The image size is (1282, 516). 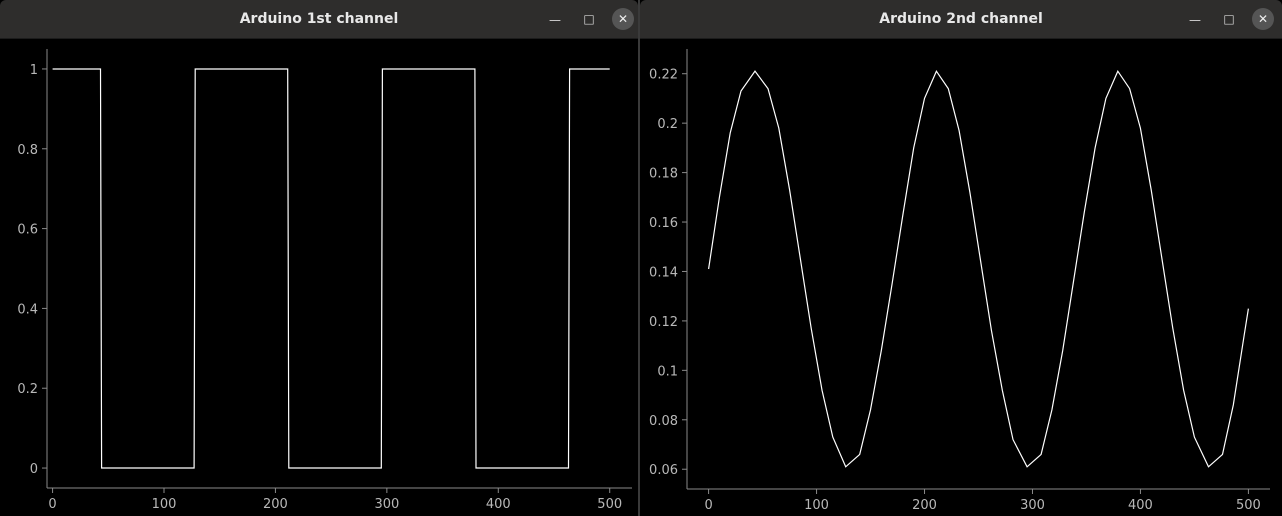 What do you see at coordinates (663, 322) in the screenshot?
I see `y-tick-label: 0.12` at bounding box center [663, 322].